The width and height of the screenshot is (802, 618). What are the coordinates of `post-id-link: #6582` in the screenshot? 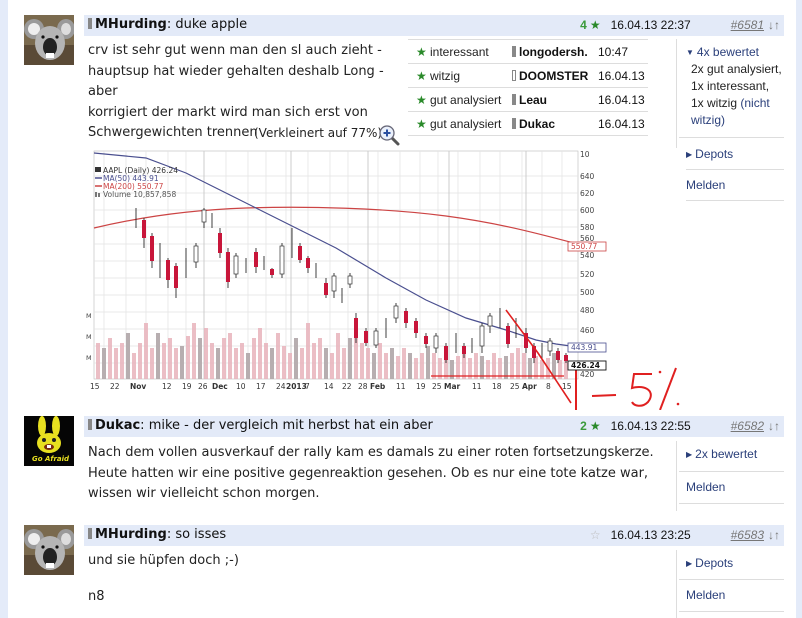 It's located at (747, 426).